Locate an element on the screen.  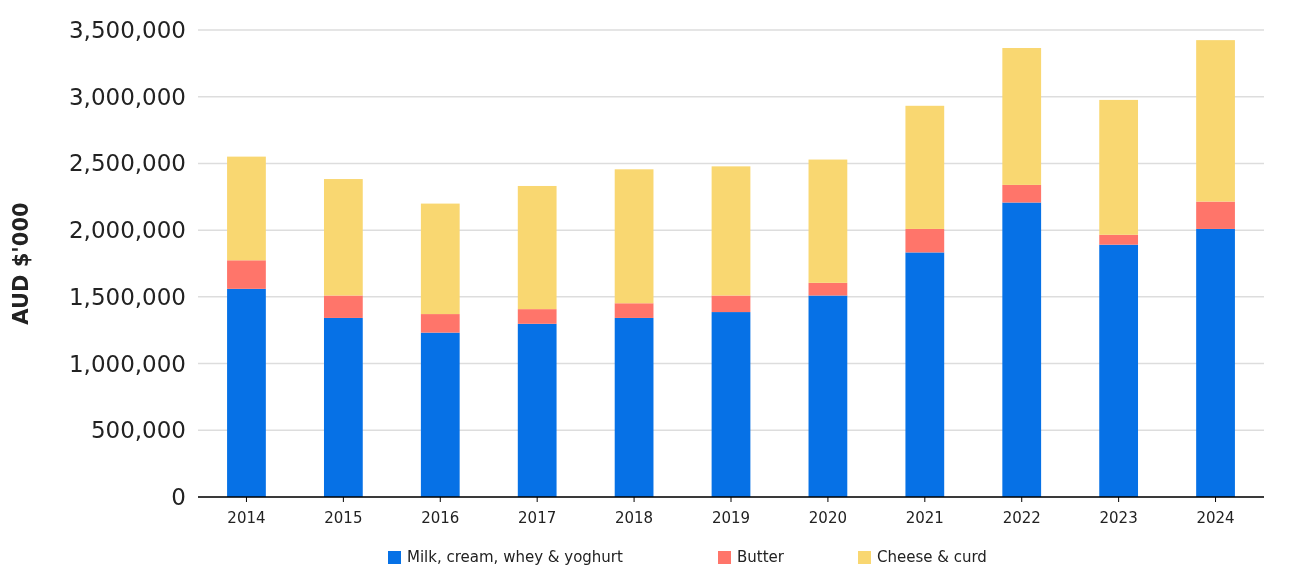
y-tick-label: 2,000,000 is located at coordinates (127, 230).